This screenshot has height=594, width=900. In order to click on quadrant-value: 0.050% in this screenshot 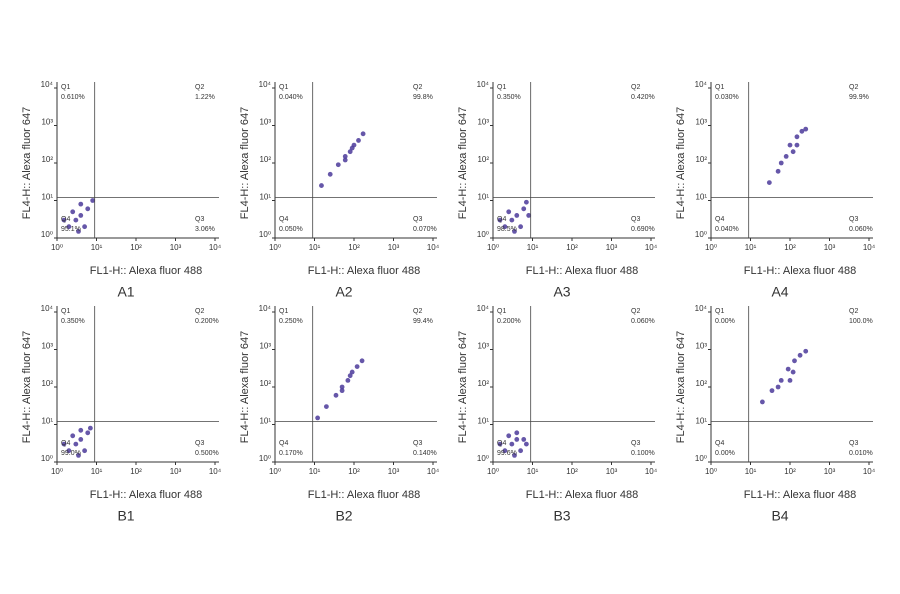, I will do `click(291, 229)`.